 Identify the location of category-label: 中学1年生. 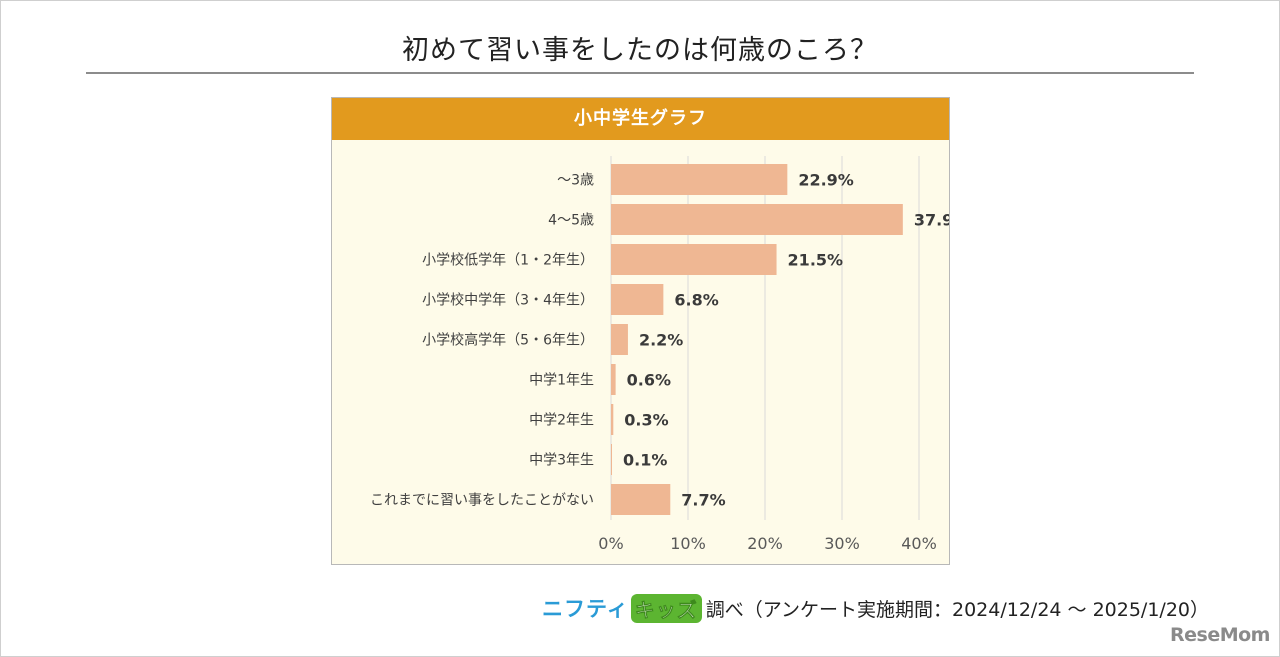
(561, 381).